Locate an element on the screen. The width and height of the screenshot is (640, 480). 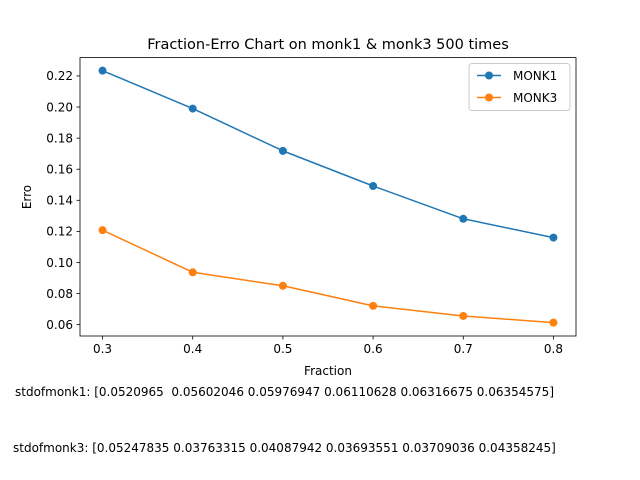
y-tick-label: 0.12 is located at coordinates (59, 232).